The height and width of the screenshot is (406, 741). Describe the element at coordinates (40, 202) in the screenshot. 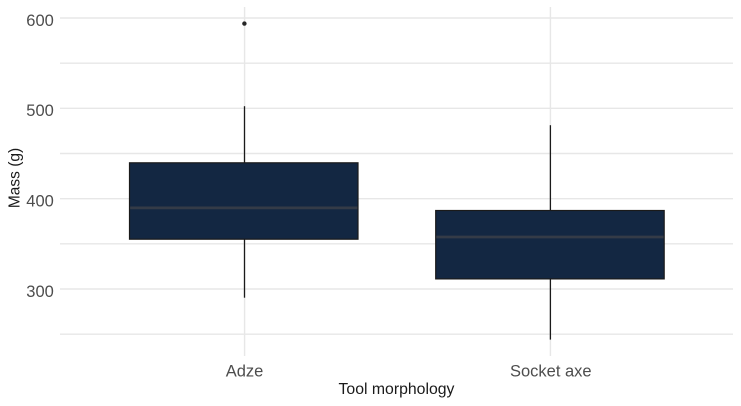

I see `svg-text: 400` at that location.